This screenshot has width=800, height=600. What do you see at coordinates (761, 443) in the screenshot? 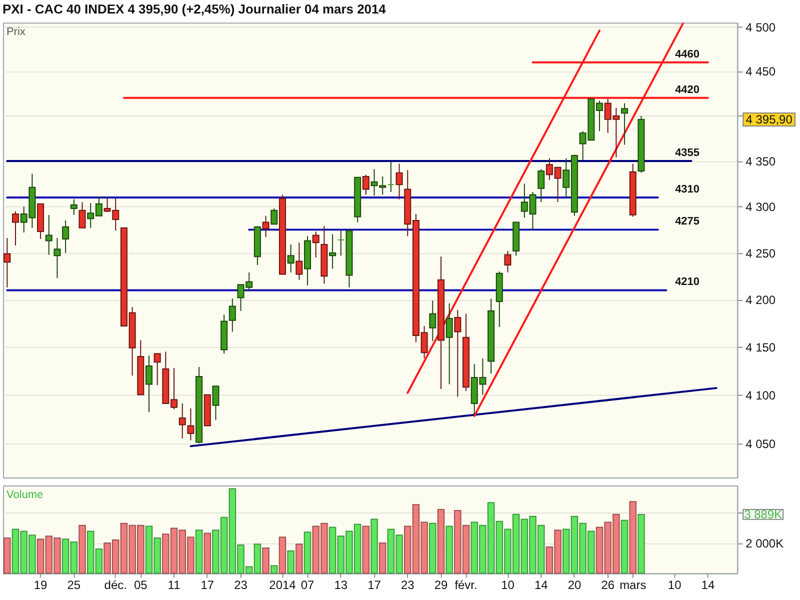
I see `y-tick-label: 4 050` at bounding box center [761, 443].